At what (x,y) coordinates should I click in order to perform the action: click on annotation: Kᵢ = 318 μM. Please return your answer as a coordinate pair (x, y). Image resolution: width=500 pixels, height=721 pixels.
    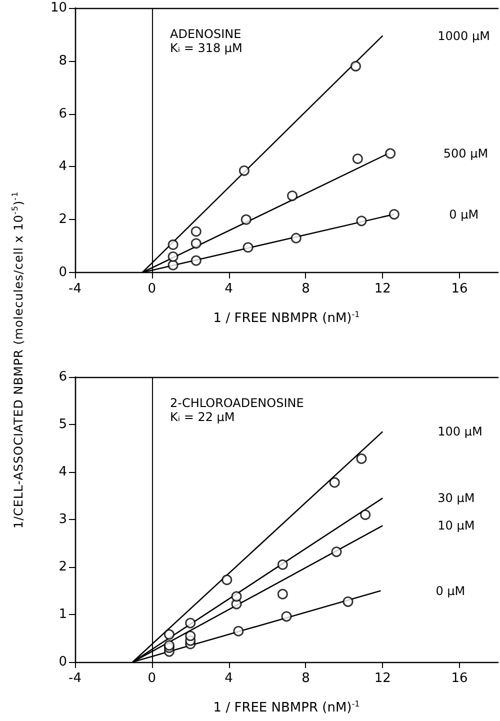
    Looking at the image, I should click on (206, 48).